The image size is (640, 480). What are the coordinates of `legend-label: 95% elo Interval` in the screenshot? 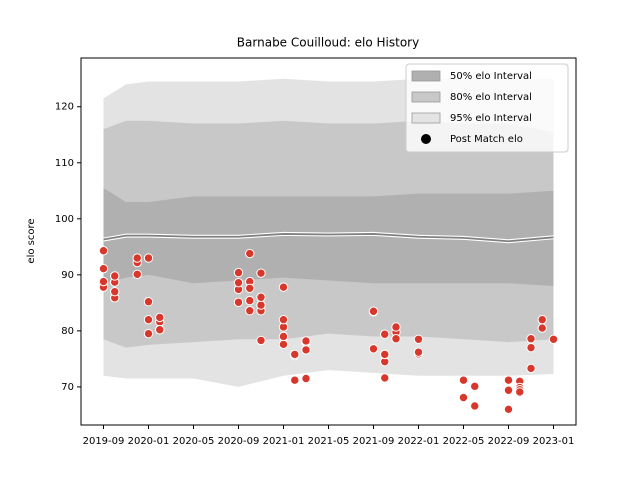 It's located at (491, 118).